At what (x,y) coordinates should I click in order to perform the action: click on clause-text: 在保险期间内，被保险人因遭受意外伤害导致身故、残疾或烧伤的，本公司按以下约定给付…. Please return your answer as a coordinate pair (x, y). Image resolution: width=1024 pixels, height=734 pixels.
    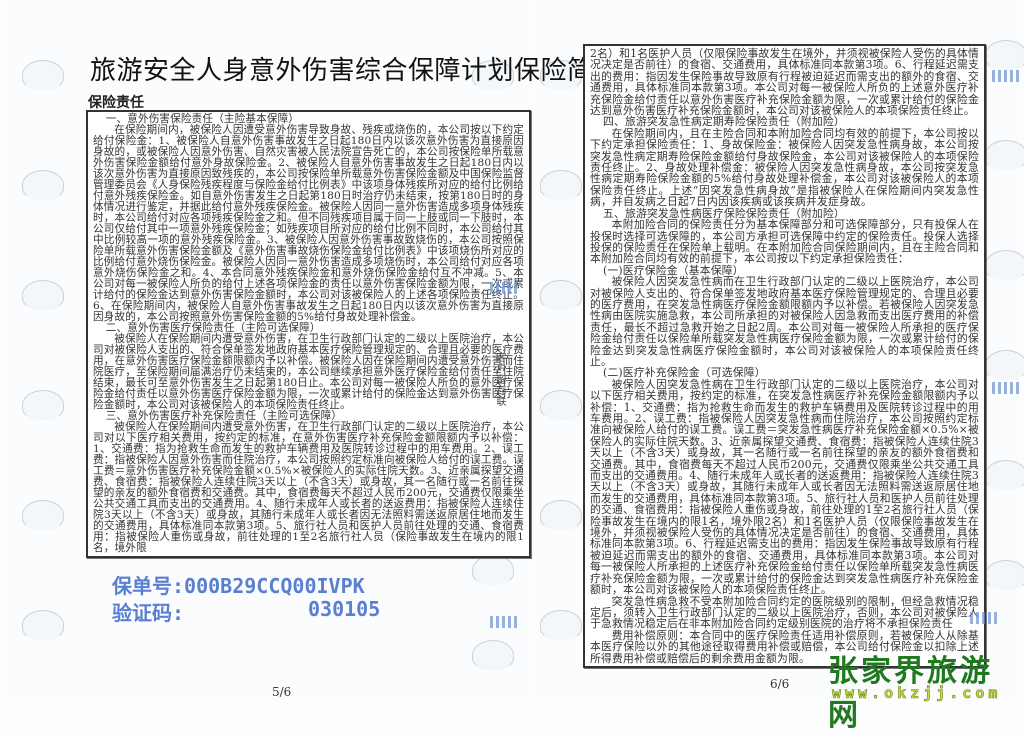
    Looking at the image, I should click on (308, 223).